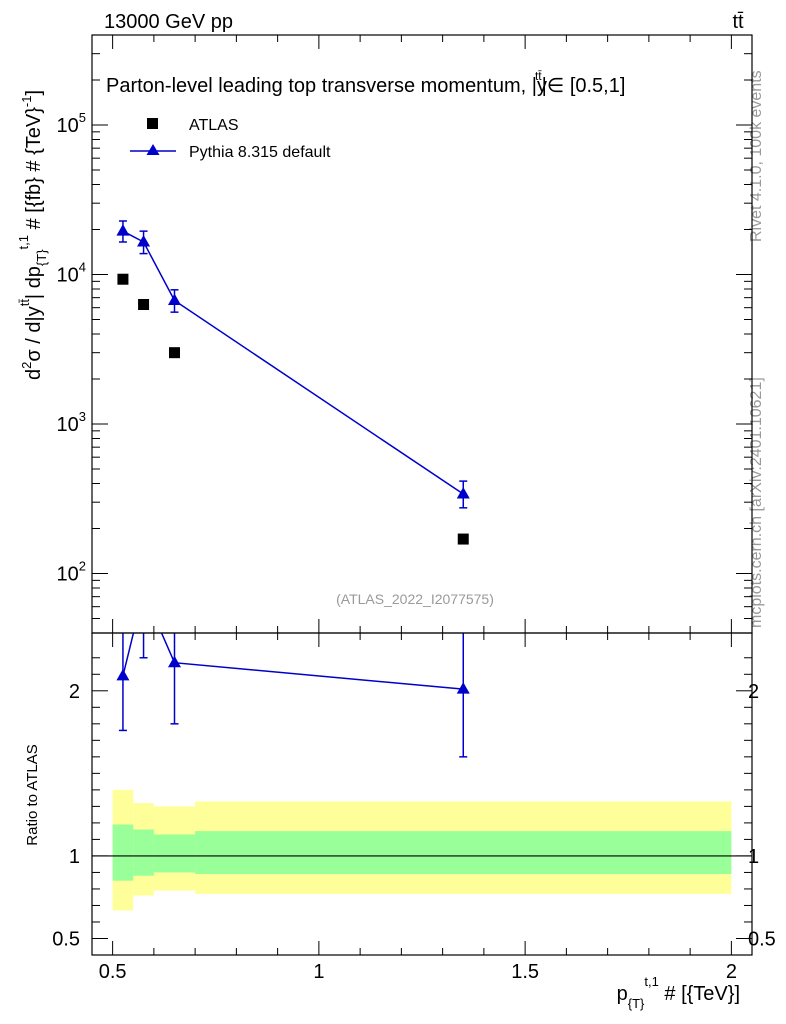  I want to click on main-y-tick-label: 10³, so click(71, 422).